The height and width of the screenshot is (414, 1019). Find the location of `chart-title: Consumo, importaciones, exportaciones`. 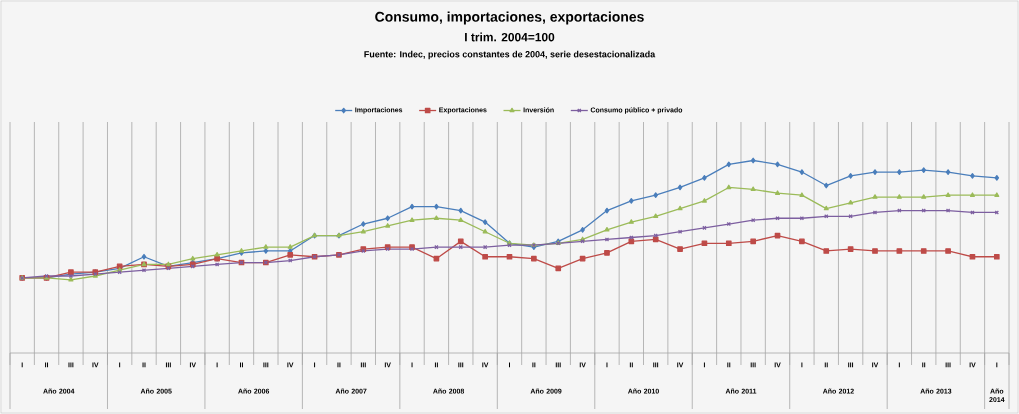

chart-title: Consumo, importaciones, exportaciones is located at coordinates (509, 18).